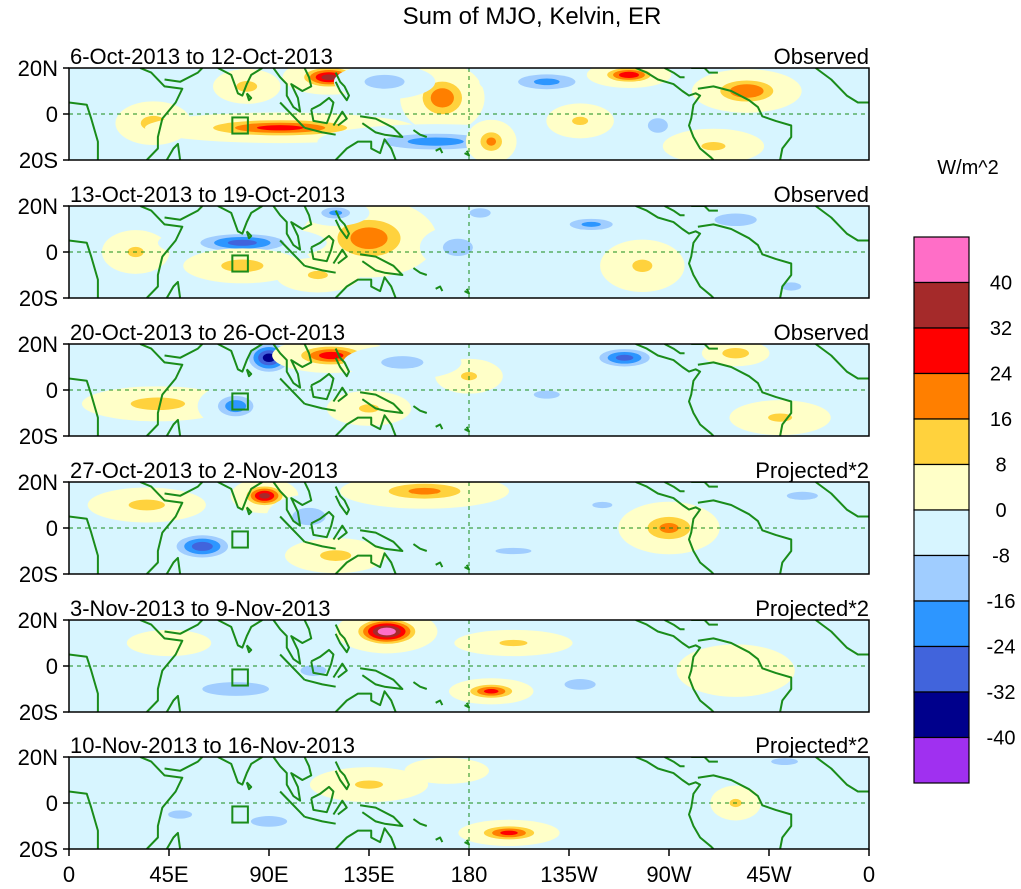 This screenshot has width=1021, height=889. Describe the element at coordinates (469, 868) in the screenshot. I see `longitude-axis: 0 45E 90E 135E 180 135W 90W 45W 0` at that location.